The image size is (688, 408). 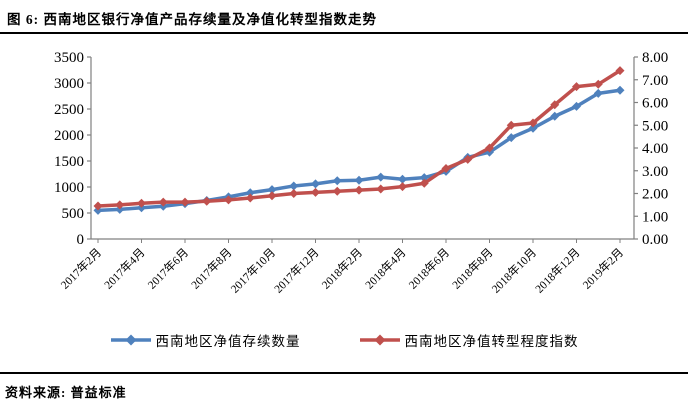 What do you see at coordinates (69, 162) in the screenshot?
I see `left-axis-tick-label: 1500` at bounding box center [69, 162].